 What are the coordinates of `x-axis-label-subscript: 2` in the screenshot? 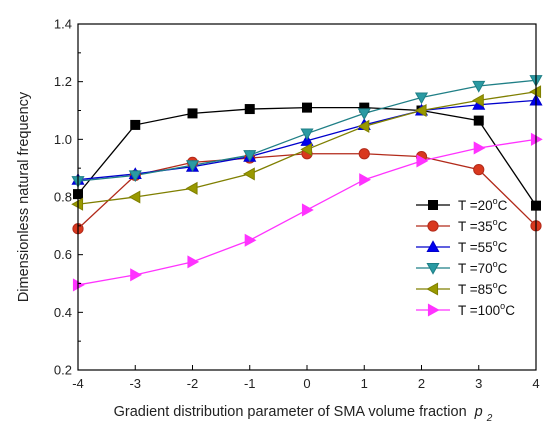 It's located at (489, 418).